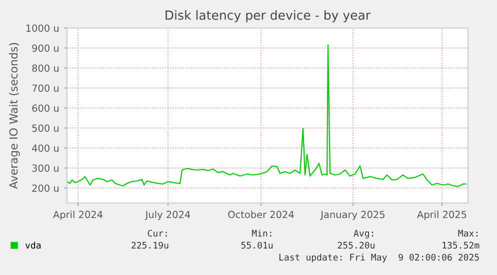 Image resolution: width=497 pixels, height=275 pixels. I want to click on text: Min:, so click(262, 233).